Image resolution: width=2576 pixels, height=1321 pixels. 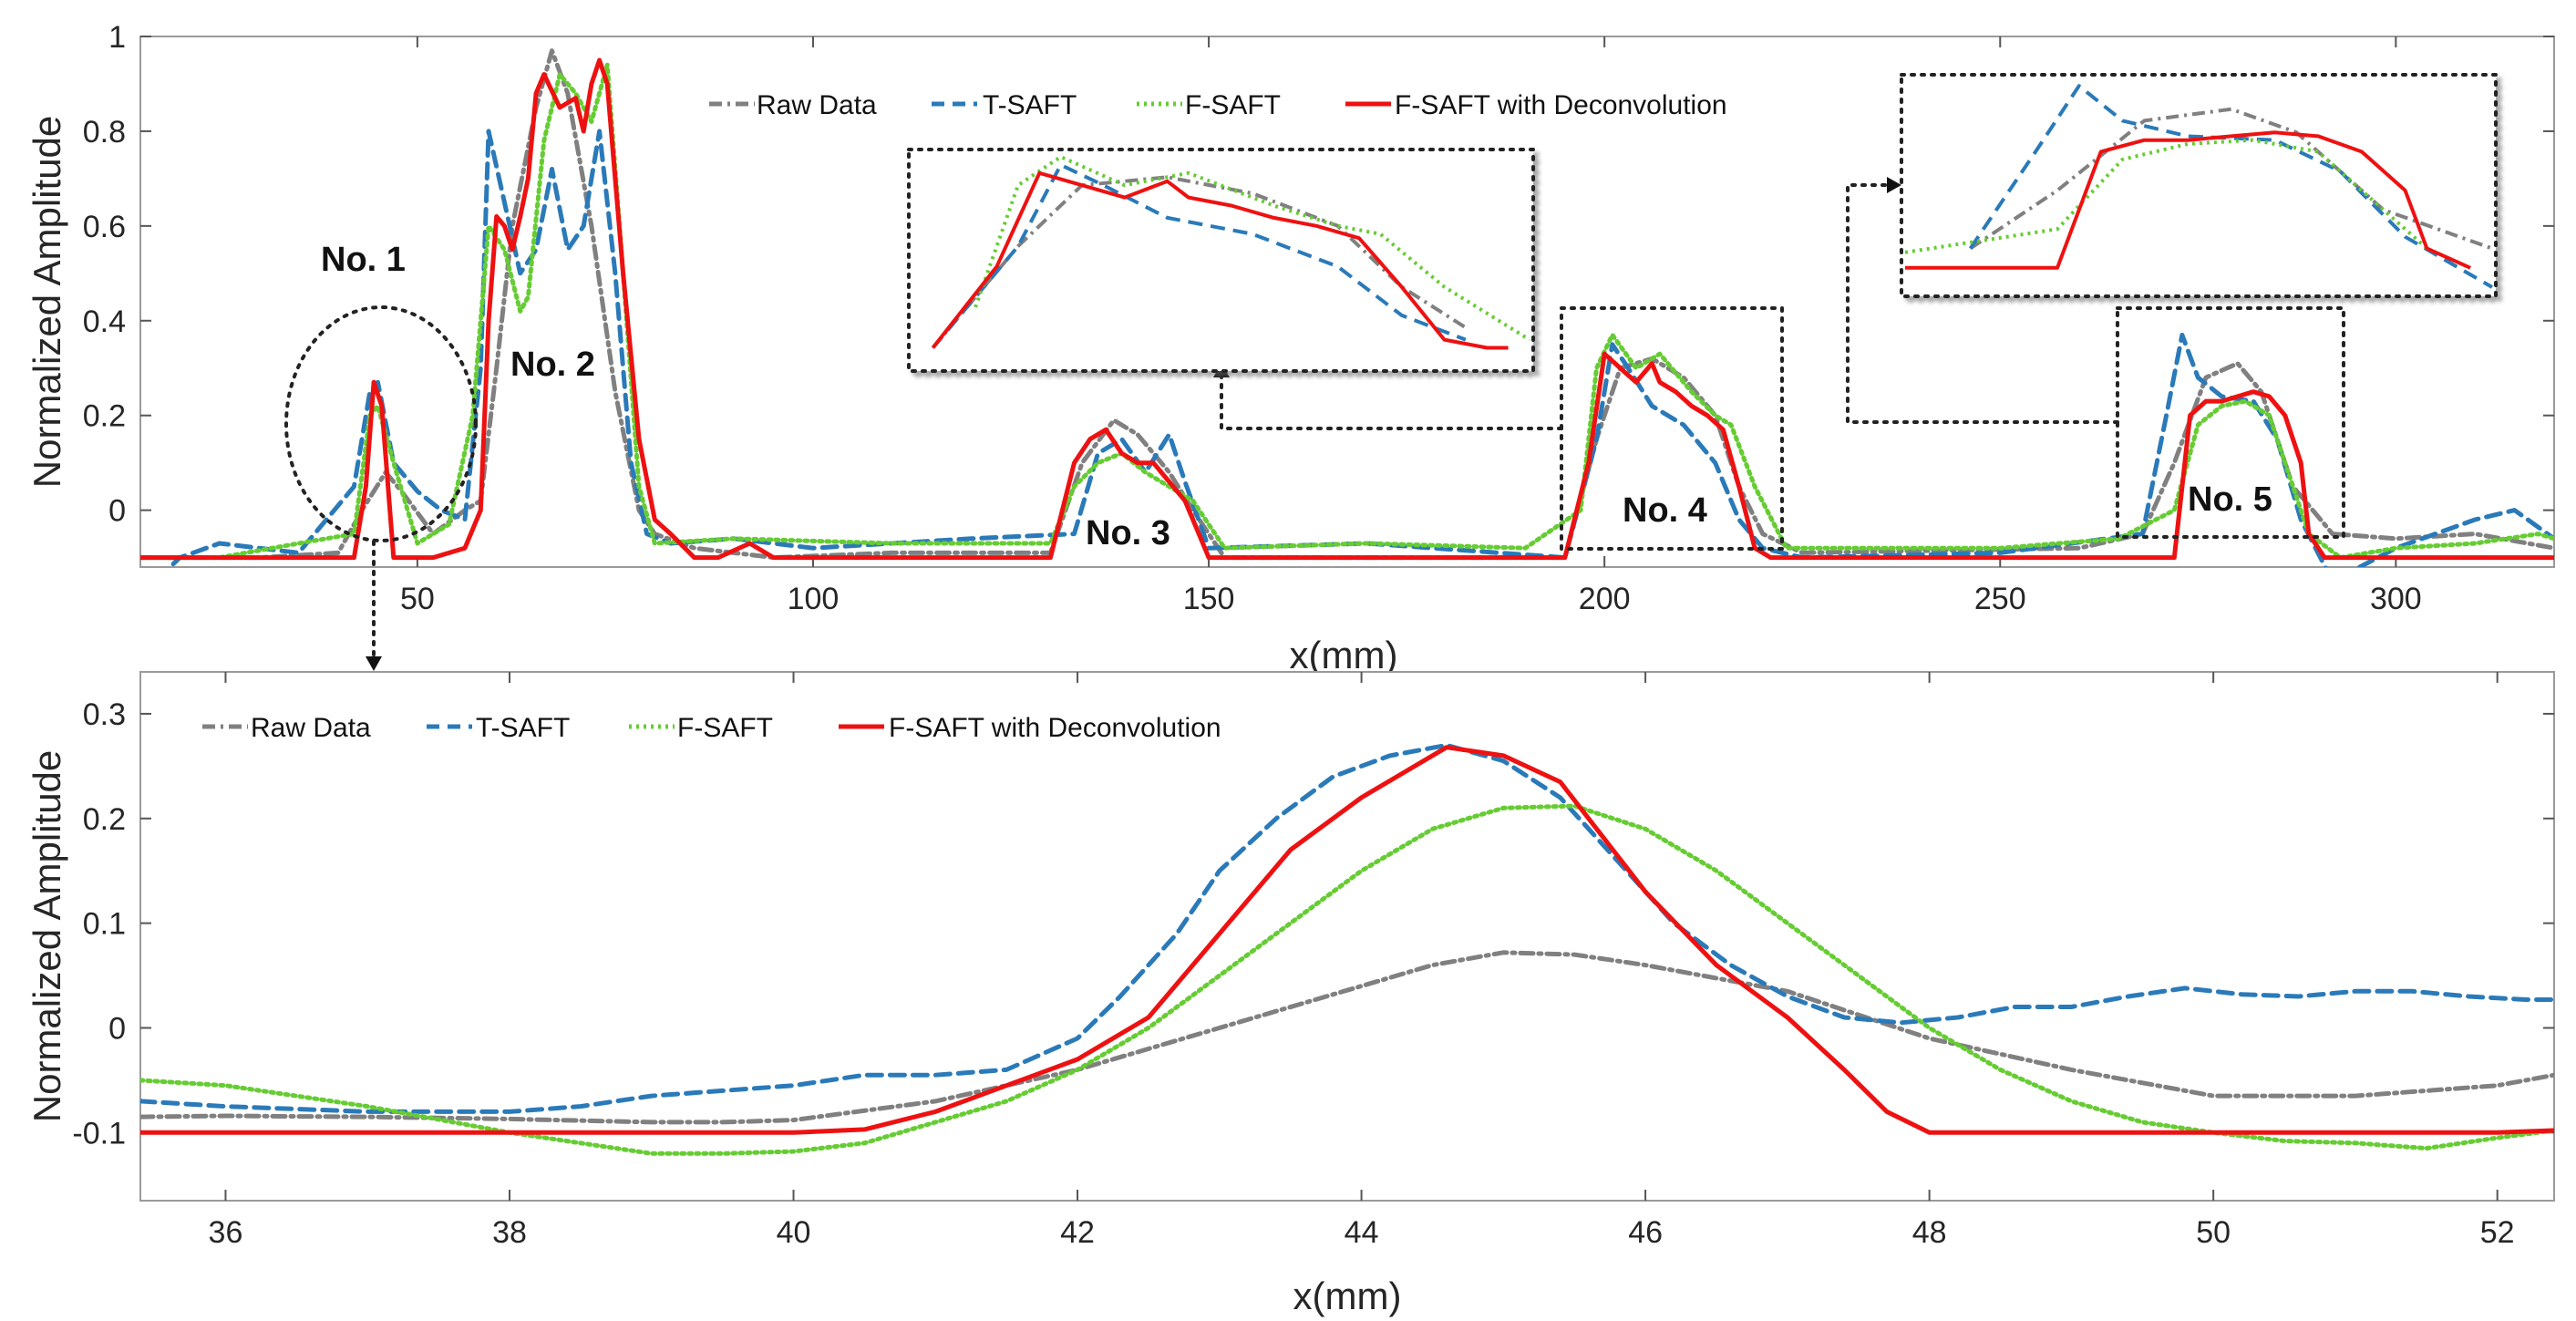 What do you see at coordinates (725, 728) in the screenshot?
I see `legend2-fsaft-label: F-SAFT` at bounding box center [725, 728].